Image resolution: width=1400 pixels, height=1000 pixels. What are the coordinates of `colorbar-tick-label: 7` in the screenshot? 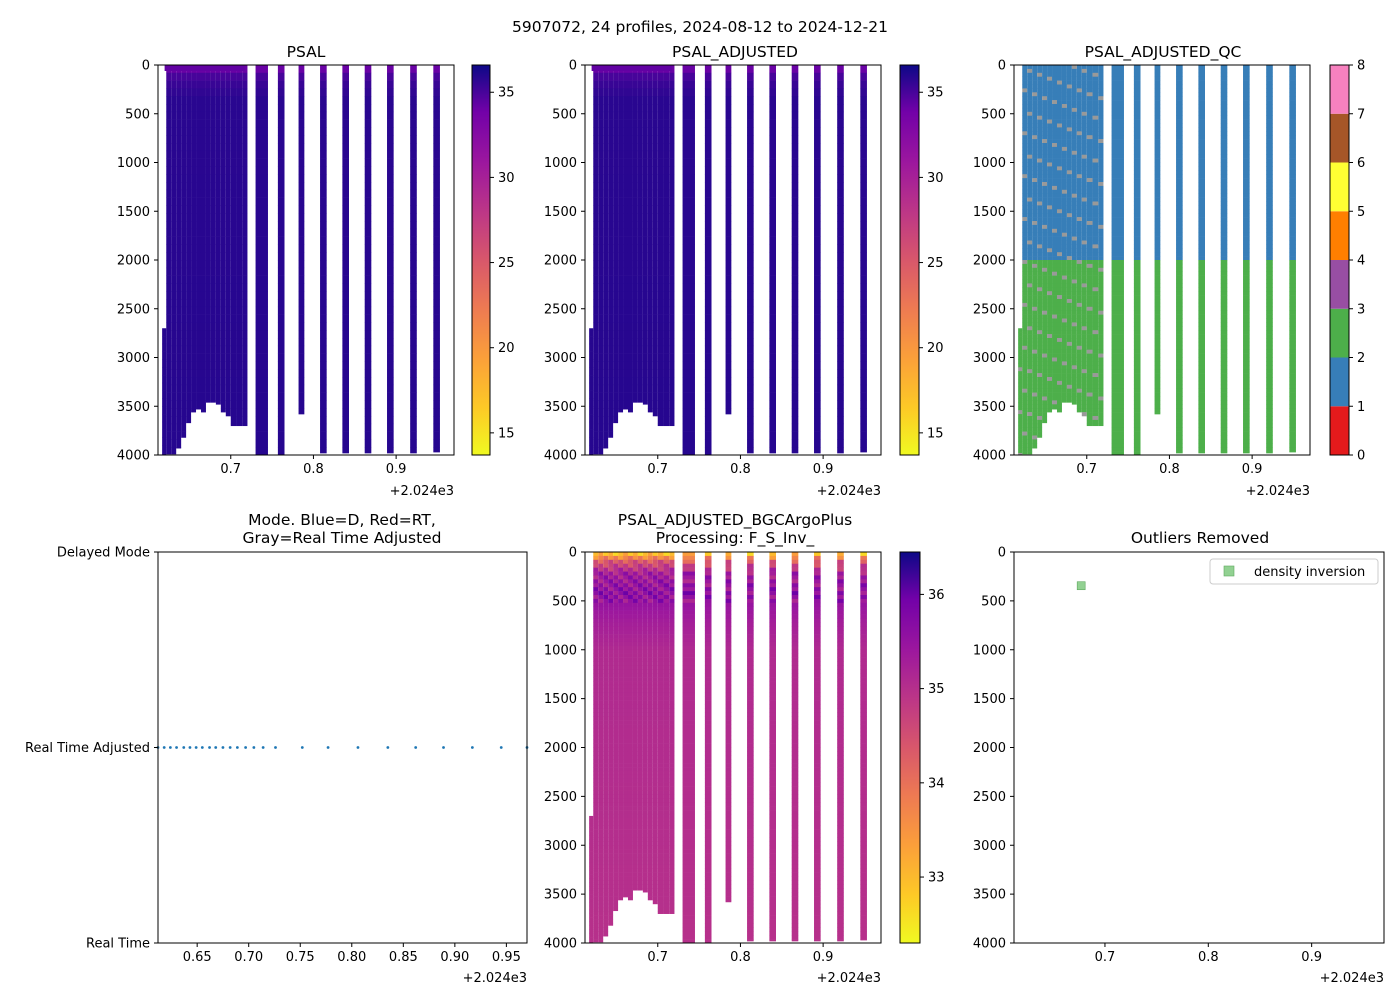 It's located at (1361, 114).